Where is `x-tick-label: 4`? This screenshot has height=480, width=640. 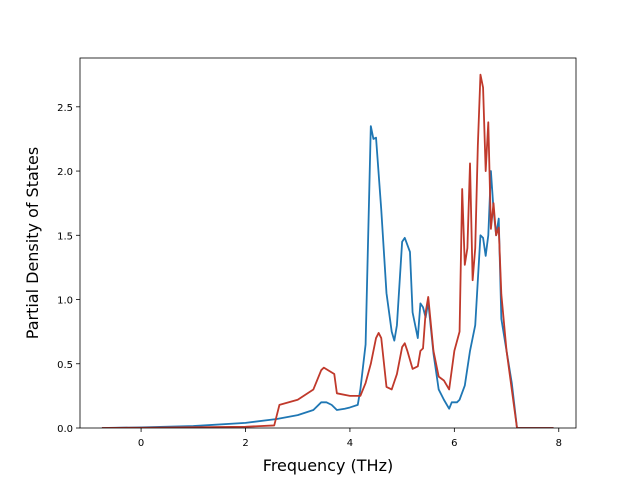
x-tick-label: 4 is located at coordinates (350, 443).